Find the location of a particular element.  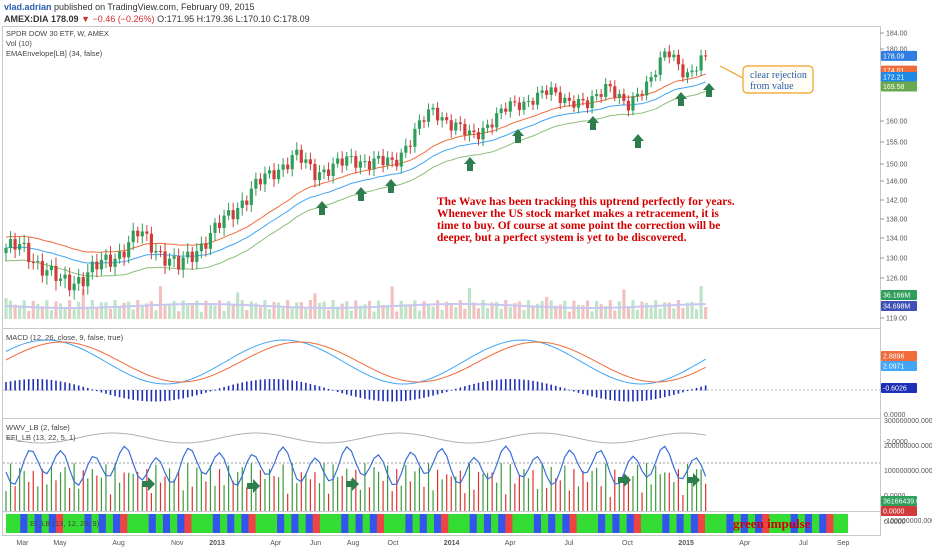

symbol-label: AMEX:DIA is located at coordinates (26, 19).